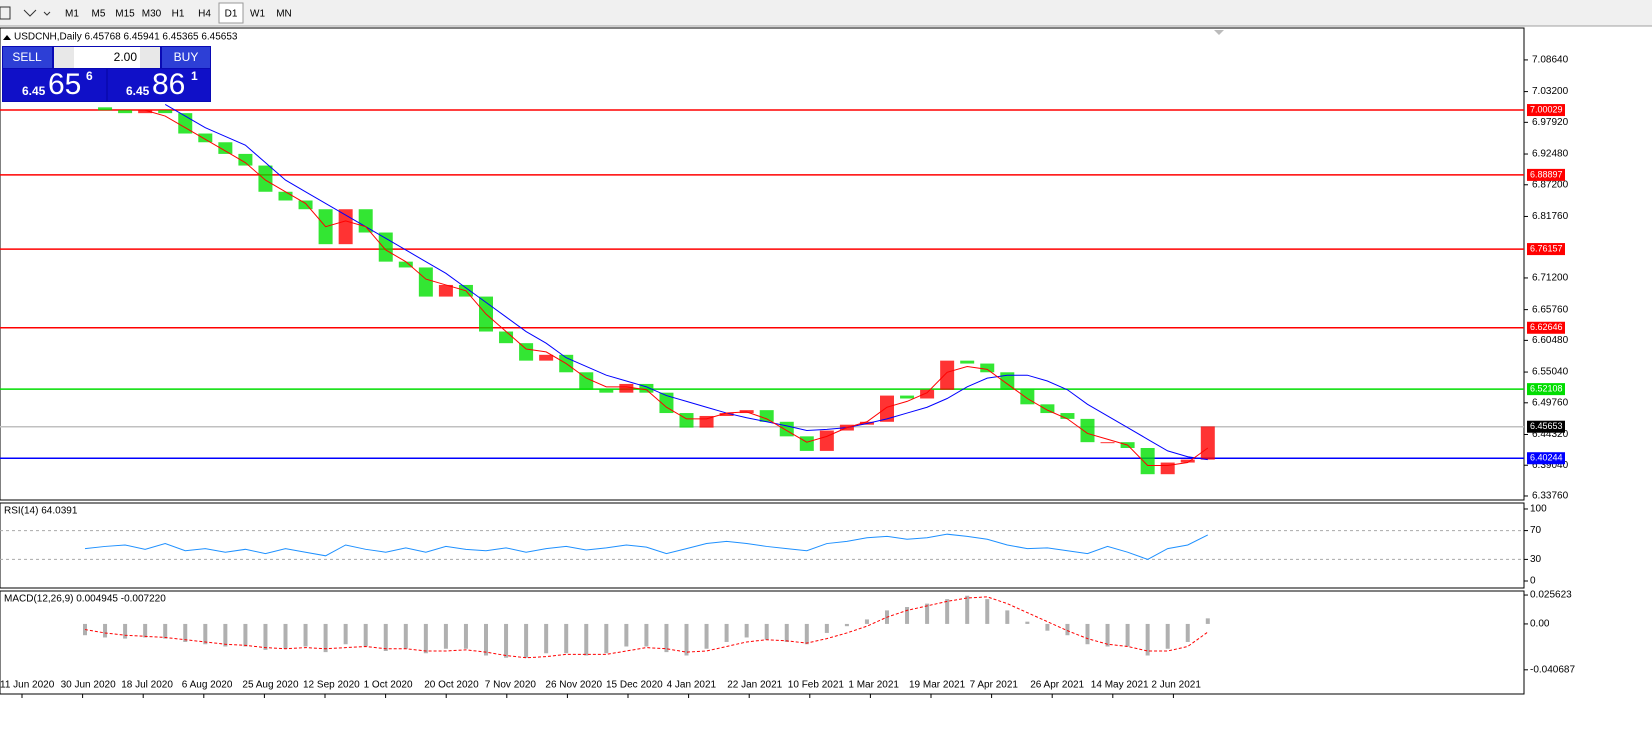 This screenshot has height=735, width=1652. What do you see at coordinates (159, 85) in the screenshot?
I see `ask-box` at bounding box center [159, 85].